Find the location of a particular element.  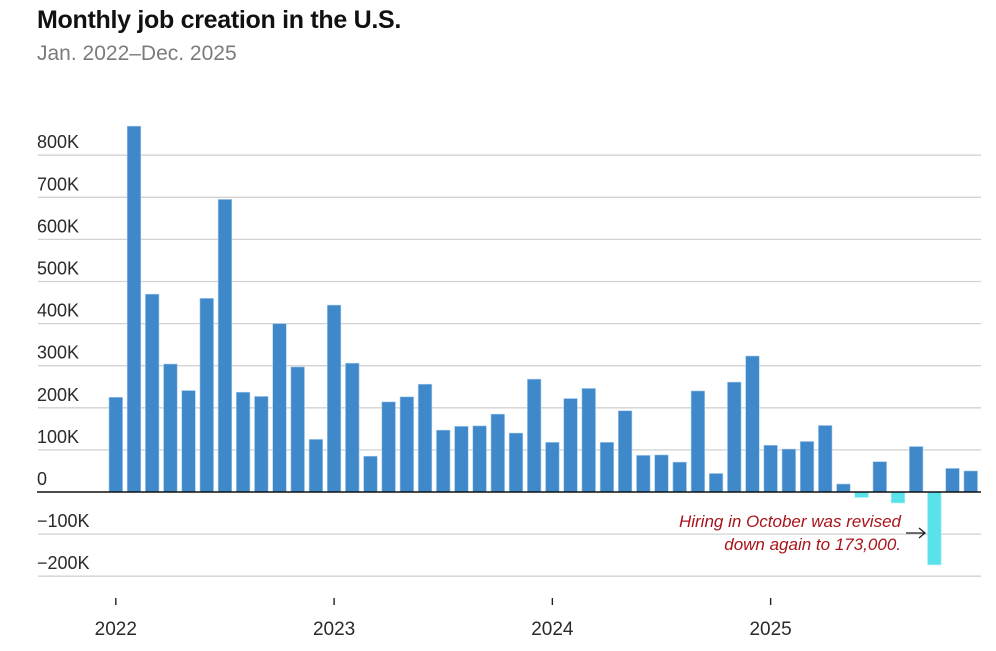

y-tick-label: 400K is located at coordinates (58, 311).